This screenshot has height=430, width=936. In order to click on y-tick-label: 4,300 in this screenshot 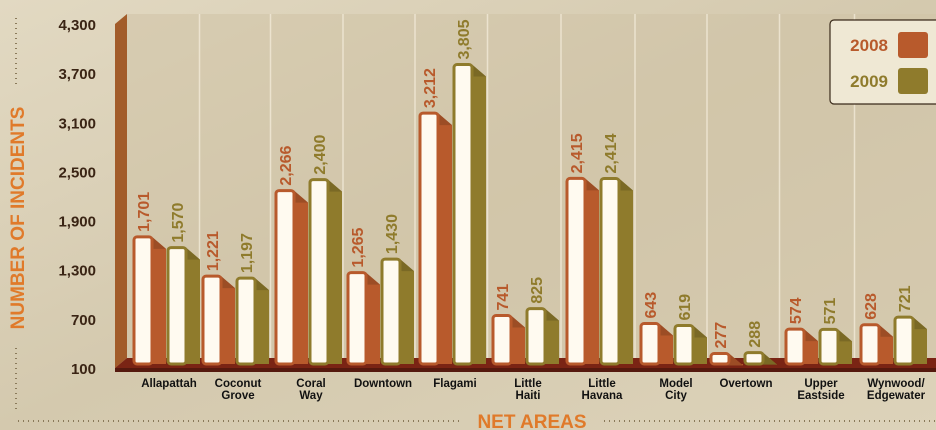, I will do `click(77, 25)`.